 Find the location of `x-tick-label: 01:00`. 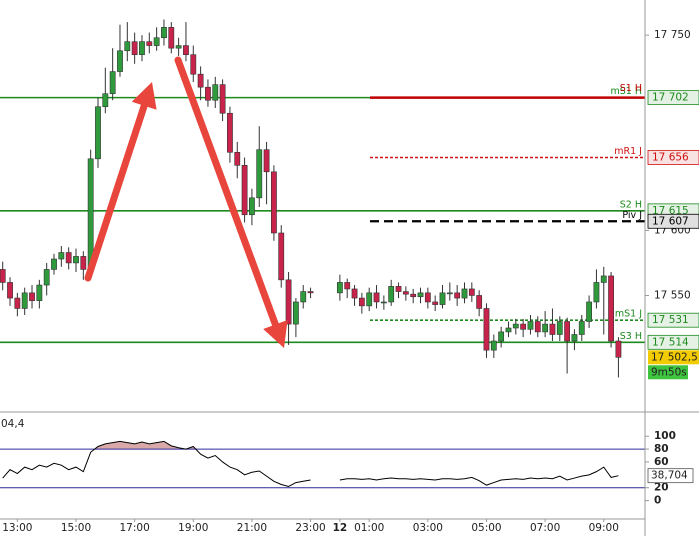

x-tick-label: 01:00 is located at coordinates (369, 528).